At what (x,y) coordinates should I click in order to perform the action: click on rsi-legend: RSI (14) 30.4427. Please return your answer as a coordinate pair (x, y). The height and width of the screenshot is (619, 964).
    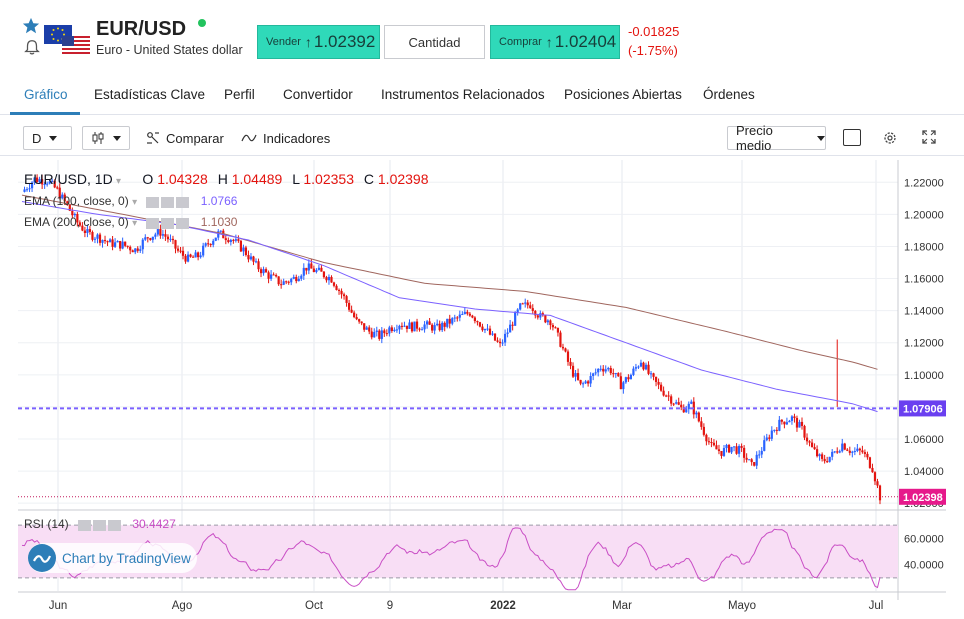
    Looking at the image, I should click on (100, 524).